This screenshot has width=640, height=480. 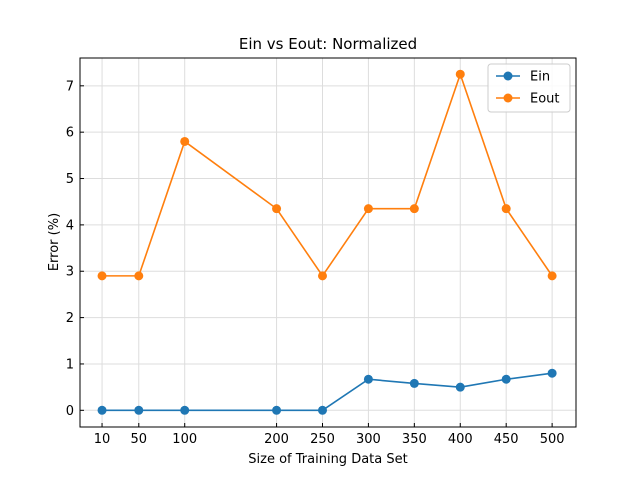 I want to click on legend-marker-eout, so click(x=508, y=98).